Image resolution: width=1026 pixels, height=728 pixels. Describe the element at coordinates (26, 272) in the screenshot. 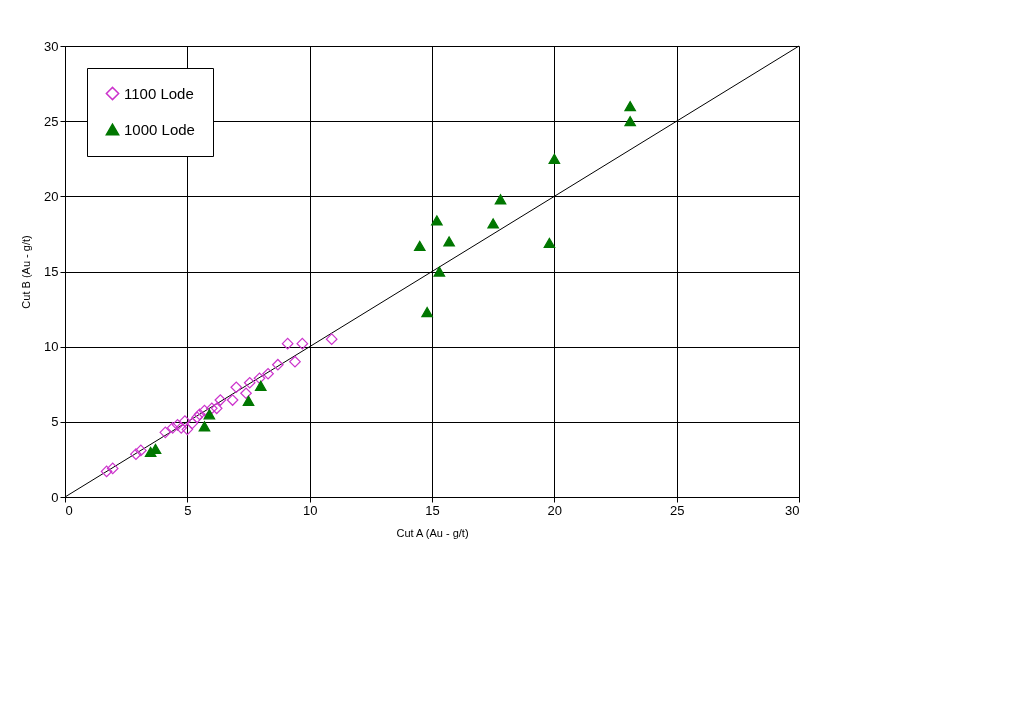

I see `y-axis-title: Cut B (Au - g/t)` at that location.